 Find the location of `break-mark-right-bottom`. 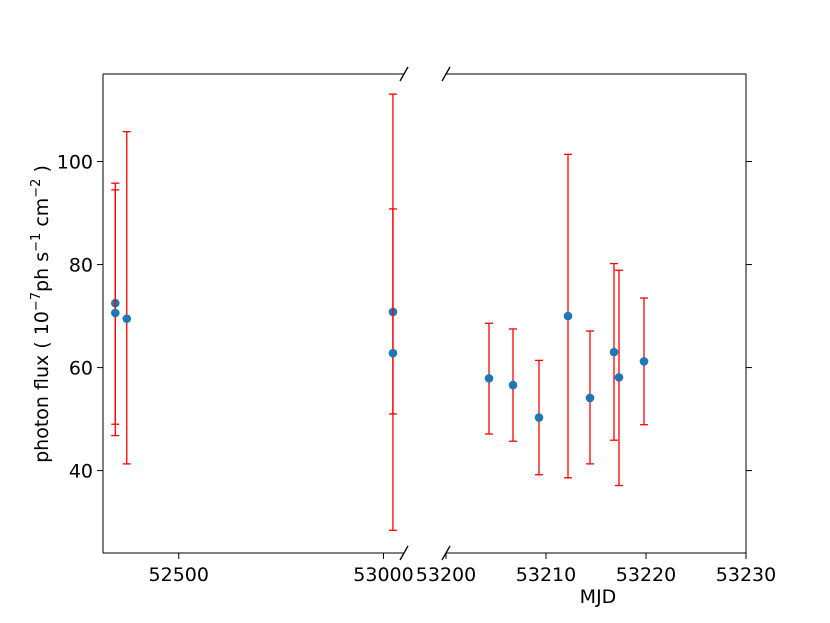

break-mark-right-bottom is located at coordinates (446, 553).